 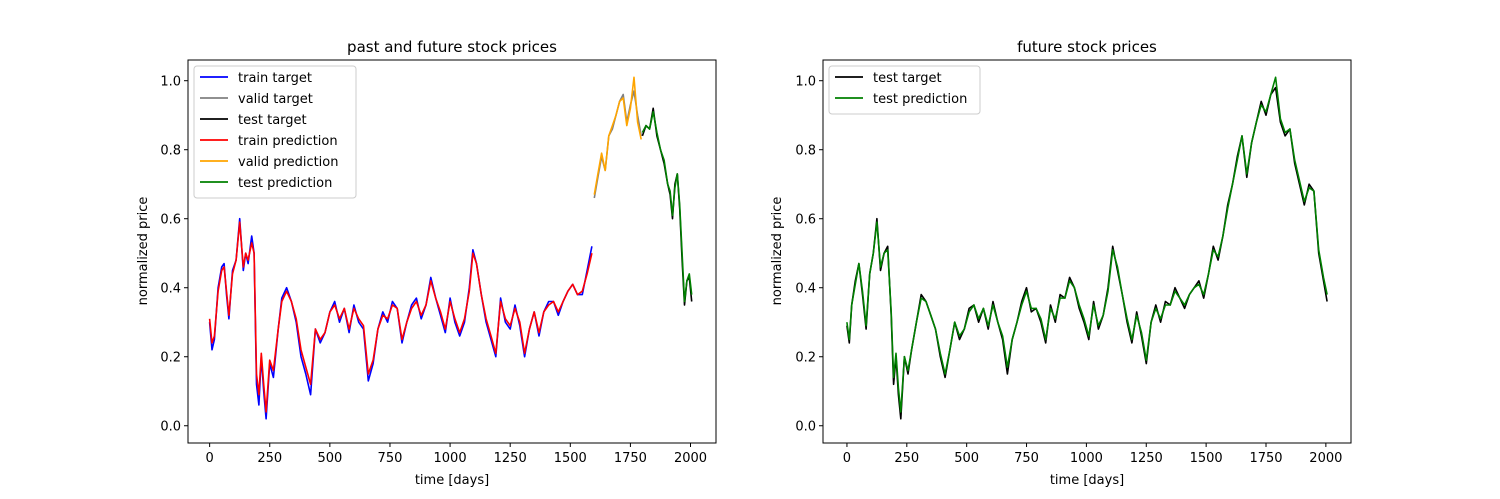 I want to click on legend-label-train-prediction: train prediction, so click(x=288, y=141).